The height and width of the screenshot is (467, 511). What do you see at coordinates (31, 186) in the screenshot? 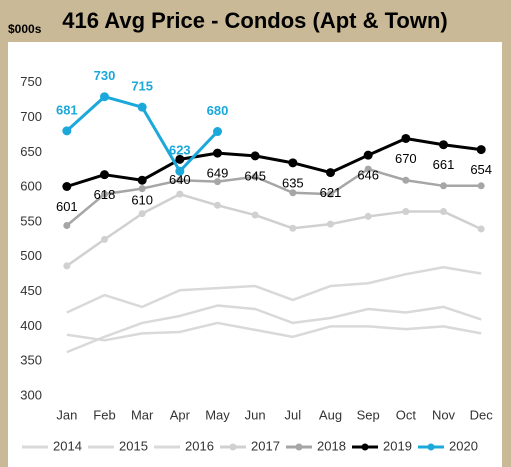
I see `y-tick-label: 600` at bounding box center [31, 186].